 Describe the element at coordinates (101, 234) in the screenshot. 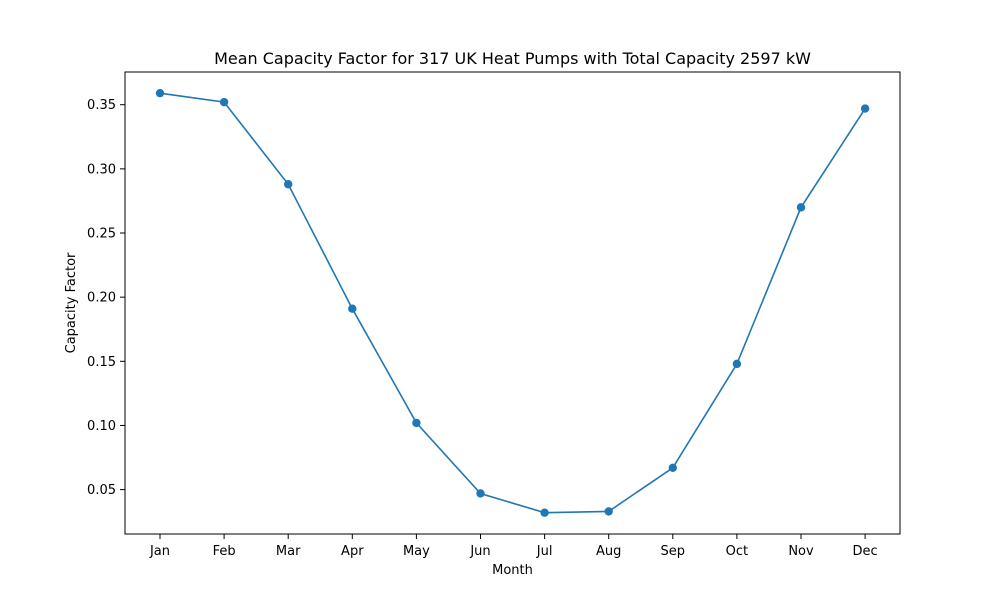

I see `y-tick-label: 0.25` at that location.